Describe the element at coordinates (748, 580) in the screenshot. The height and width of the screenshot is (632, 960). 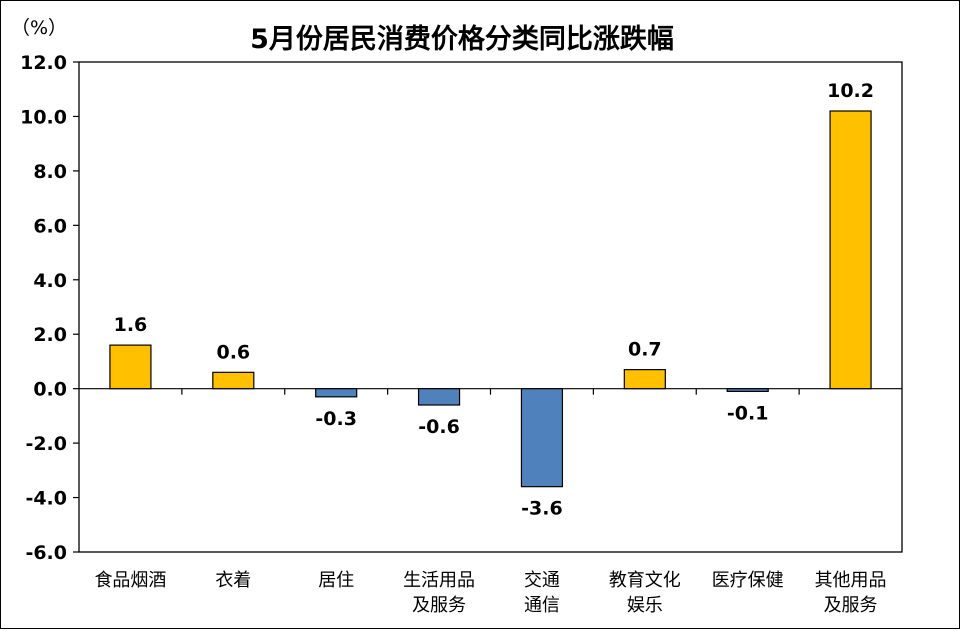
I see `x-category-label: 医疗保健` at that location.